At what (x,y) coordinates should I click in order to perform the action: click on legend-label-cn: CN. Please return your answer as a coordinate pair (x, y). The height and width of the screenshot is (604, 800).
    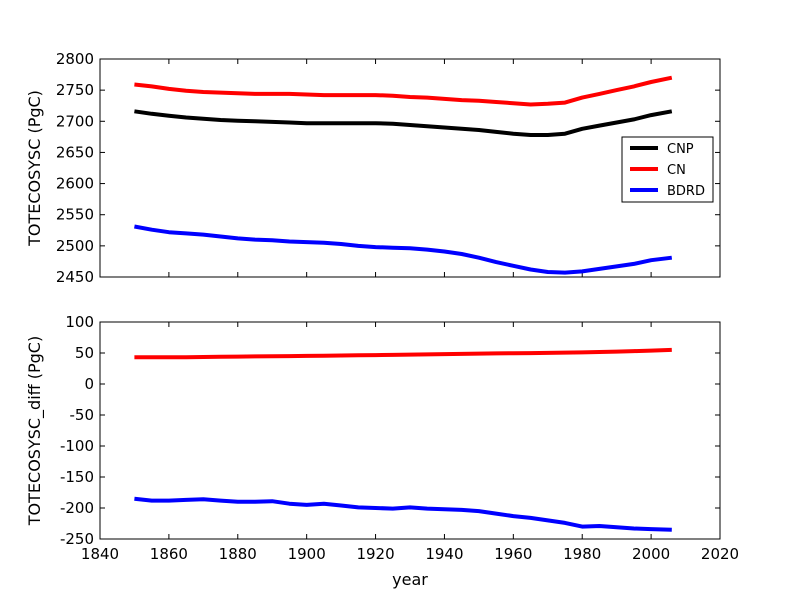
    Looking at the image, I should click on (676, 170).